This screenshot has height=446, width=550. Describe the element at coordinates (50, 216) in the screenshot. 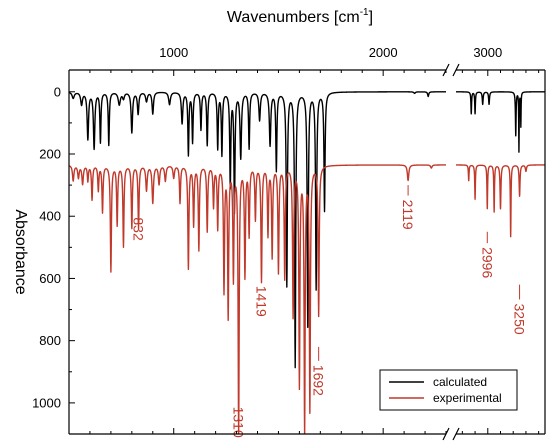

I see `y-tick-label: 400` at that location.